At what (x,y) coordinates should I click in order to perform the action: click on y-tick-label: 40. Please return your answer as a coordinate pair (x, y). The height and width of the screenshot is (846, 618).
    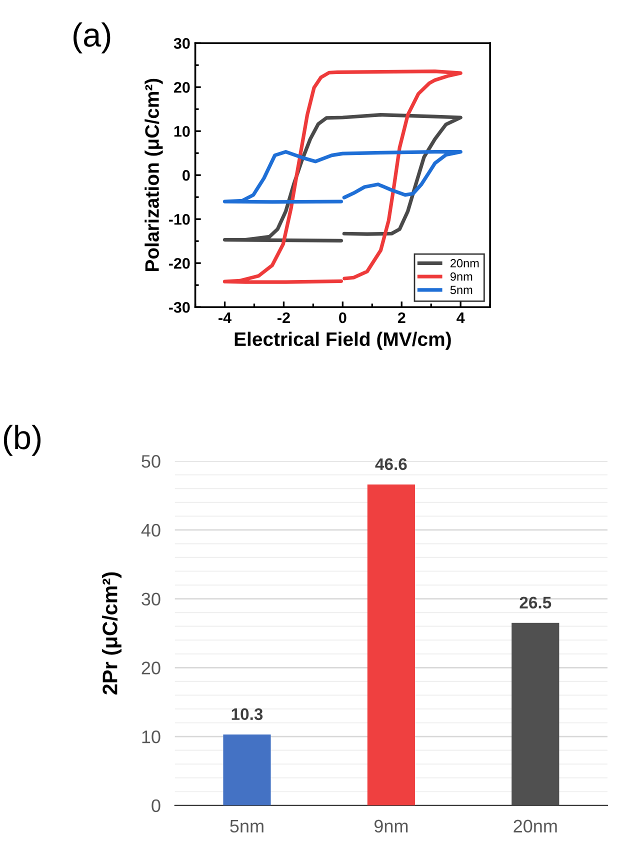
    Looking at the image, I should click on (150, 530).